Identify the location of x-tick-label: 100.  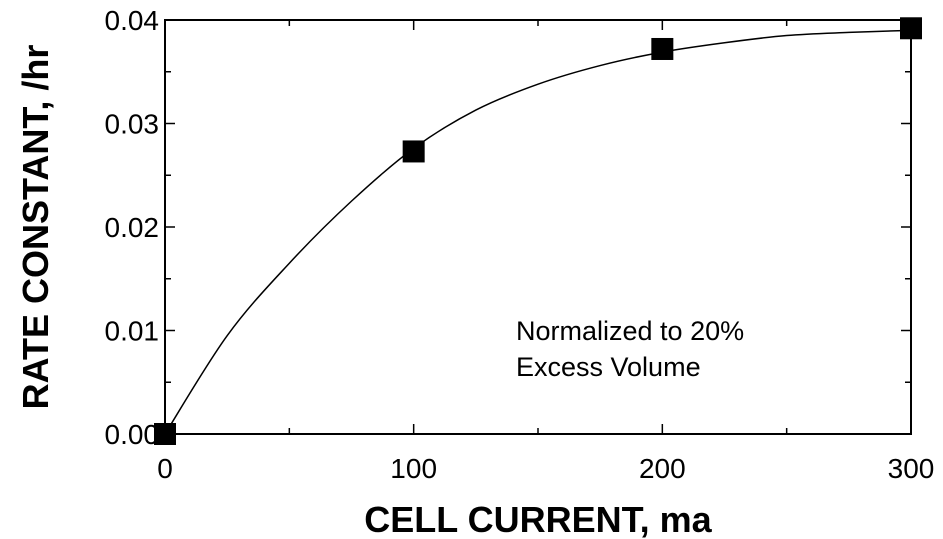
(413, 468).